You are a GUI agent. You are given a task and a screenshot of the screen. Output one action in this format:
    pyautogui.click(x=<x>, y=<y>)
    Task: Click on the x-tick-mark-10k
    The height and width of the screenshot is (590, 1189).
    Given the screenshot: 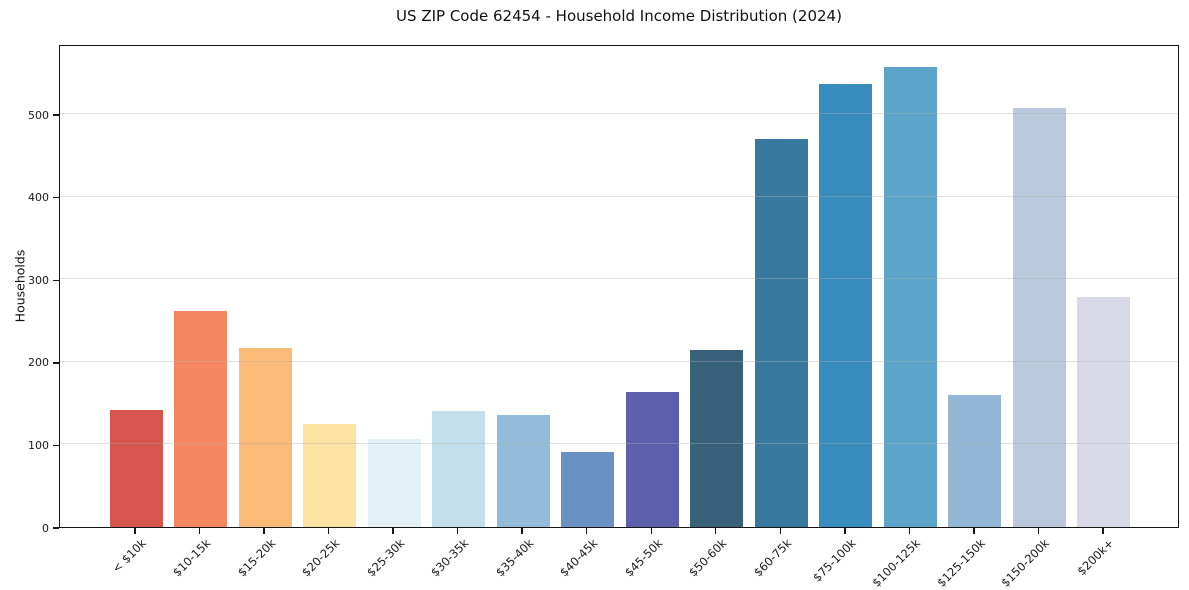 What is the action you would take?
    pyautogui.click(x=135, y=531)
    